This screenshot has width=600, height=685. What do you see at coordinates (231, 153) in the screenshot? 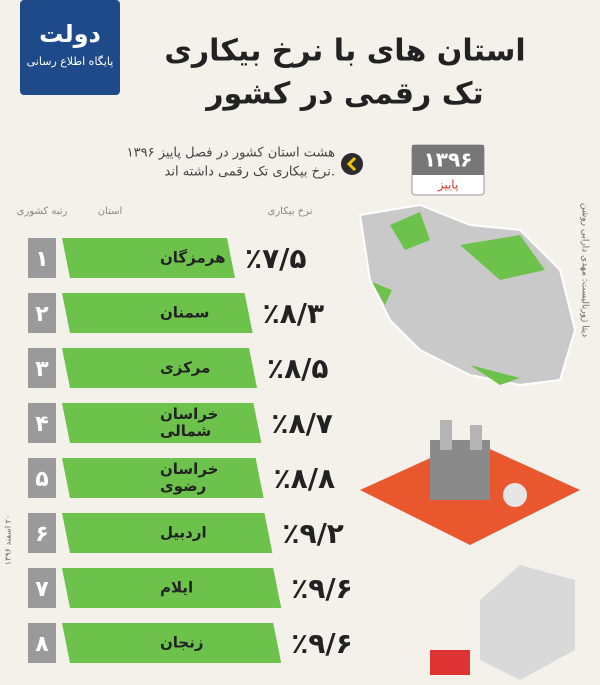
I see `subtitle-line: هشت استان کشور در فصل پاییز ۱۳۹۶` at bounding box center [231, 153].